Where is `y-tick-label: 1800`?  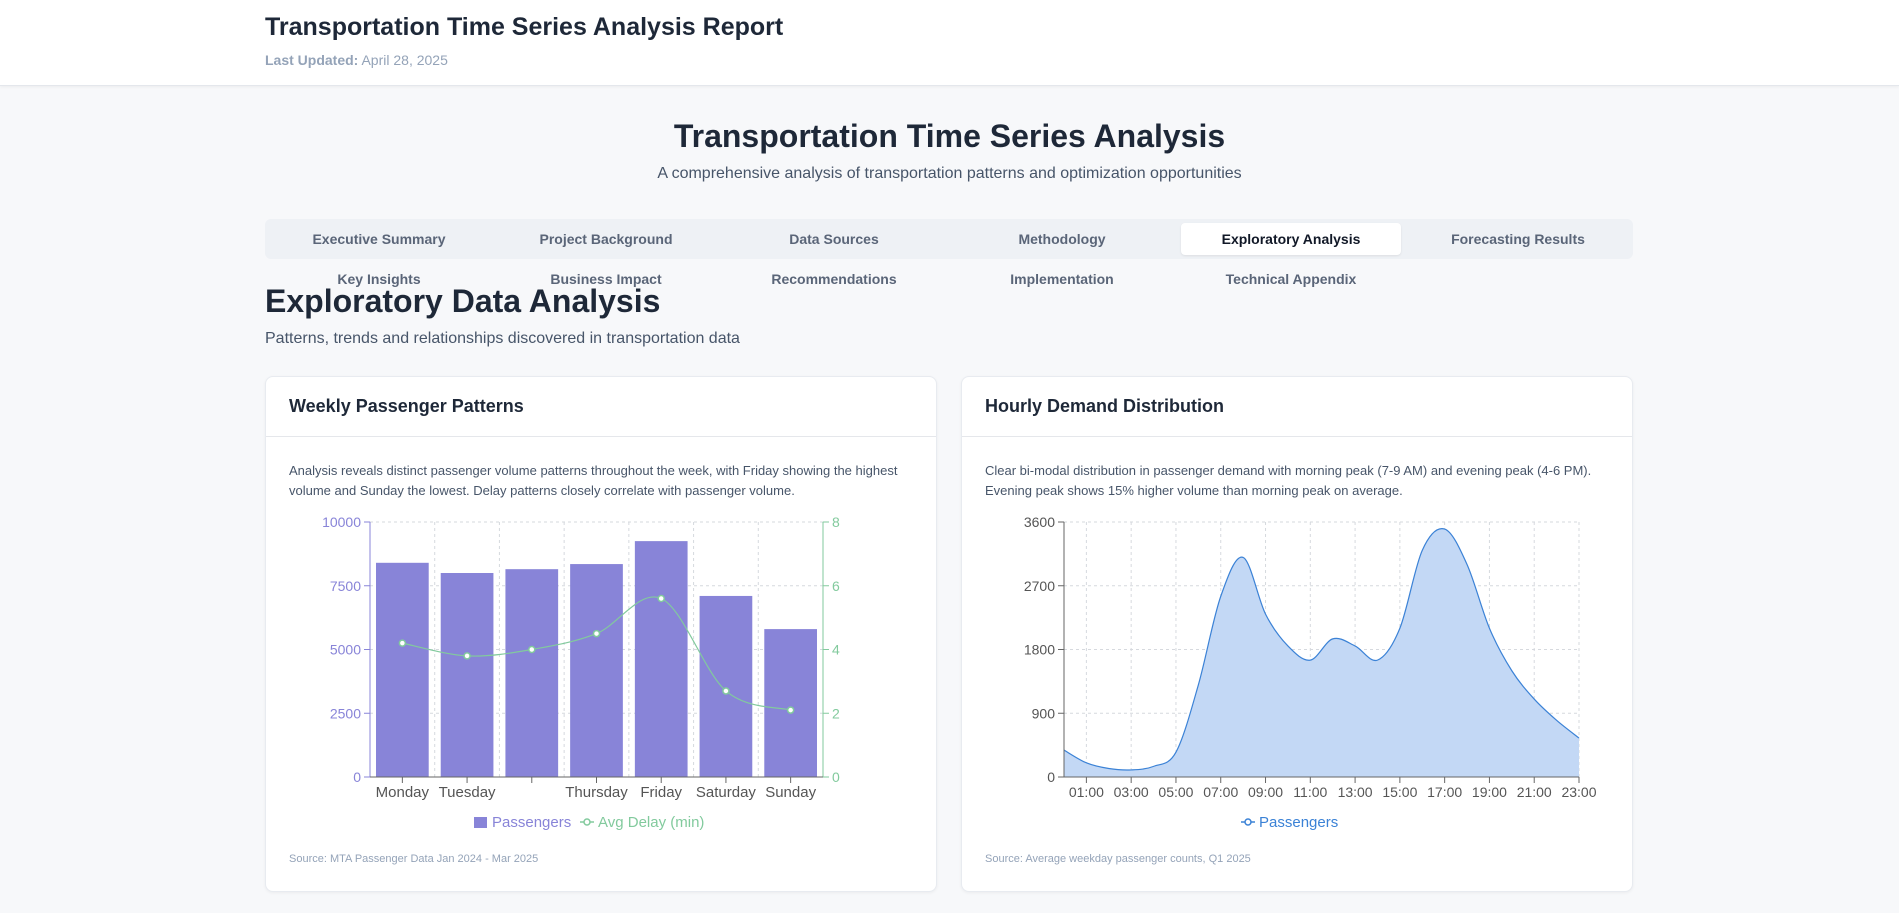 y-tick-label: 1800 is located at coordinates (1039, 650).